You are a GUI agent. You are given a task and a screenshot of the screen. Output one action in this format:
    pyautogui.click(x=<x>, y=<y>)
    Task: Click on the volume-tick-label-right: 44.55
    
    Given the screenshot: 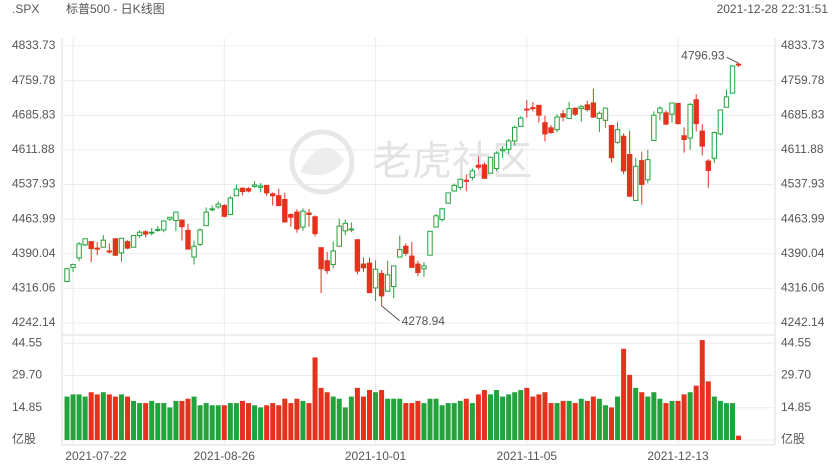 What is the action you would take?
    pyautogui.click(x=796, y=342)
    